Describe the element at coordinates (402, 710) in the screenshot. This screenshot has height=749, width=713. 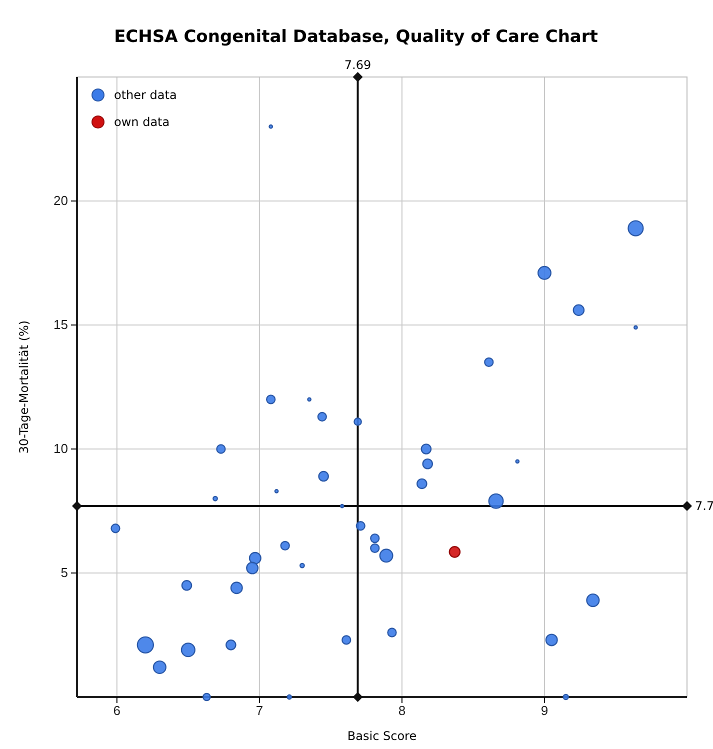
I see `x-tick-label: 8` at that location.